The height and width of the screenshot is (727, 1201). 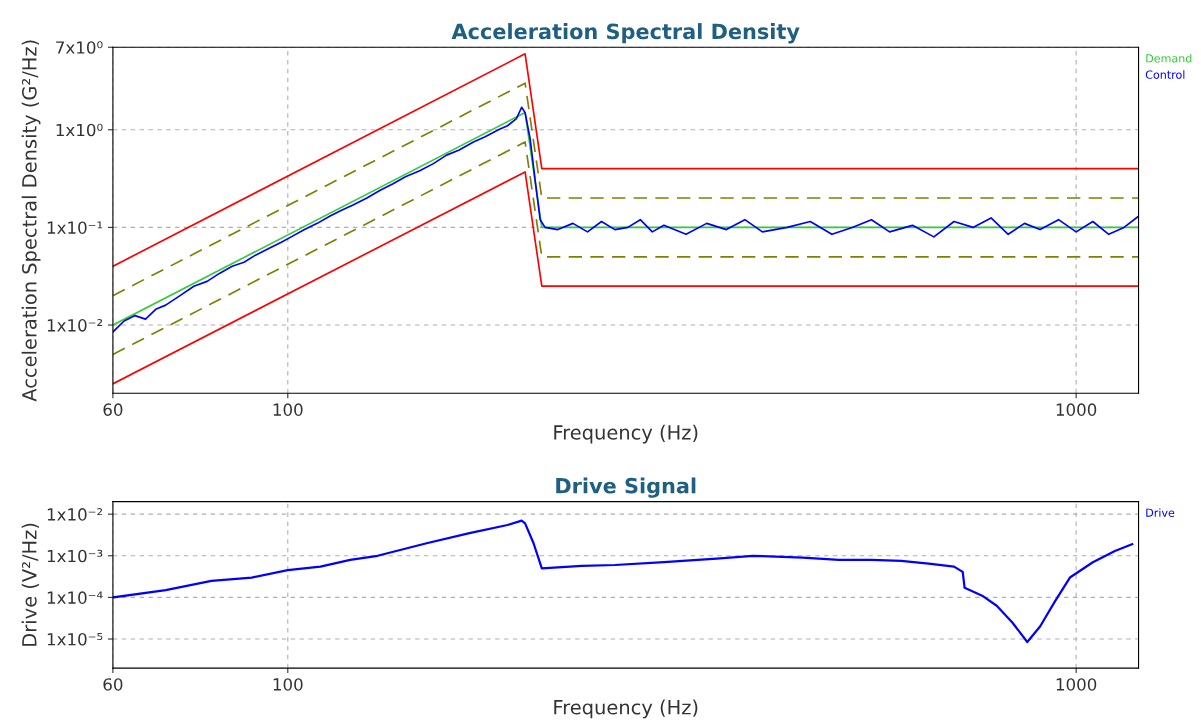 I want to click on text: Demand, so click(x=1169, y=58).